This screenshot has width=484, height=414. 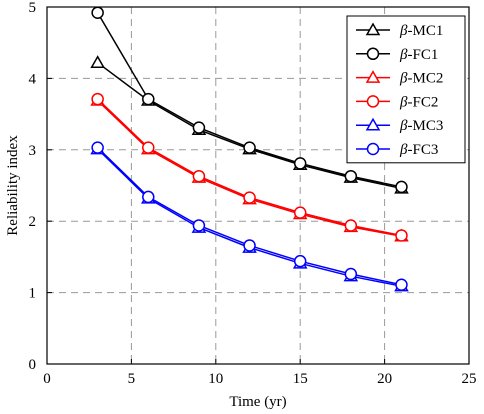 I want to click on legend-label: β-MC2, so click(x=421, y=79).